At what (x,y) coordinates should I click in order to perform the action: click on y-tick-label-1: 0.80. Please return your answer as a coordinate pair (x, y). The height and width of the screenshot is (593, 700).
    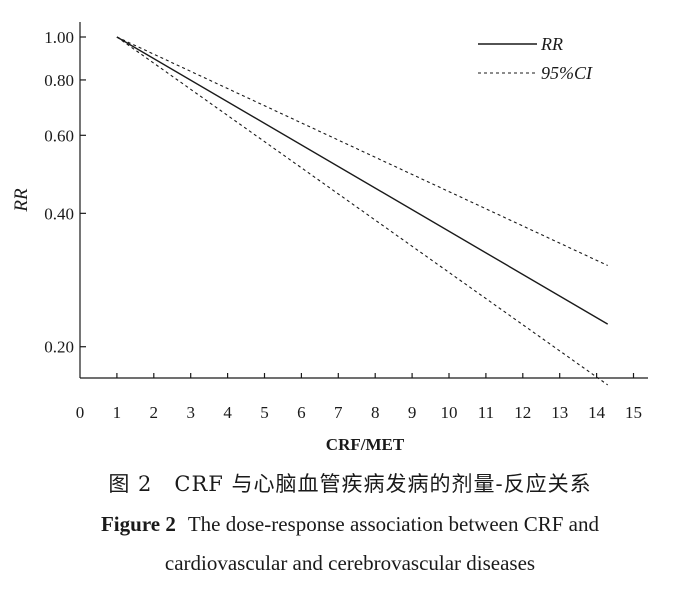
    Looking at the image, I should click on (59, 80).